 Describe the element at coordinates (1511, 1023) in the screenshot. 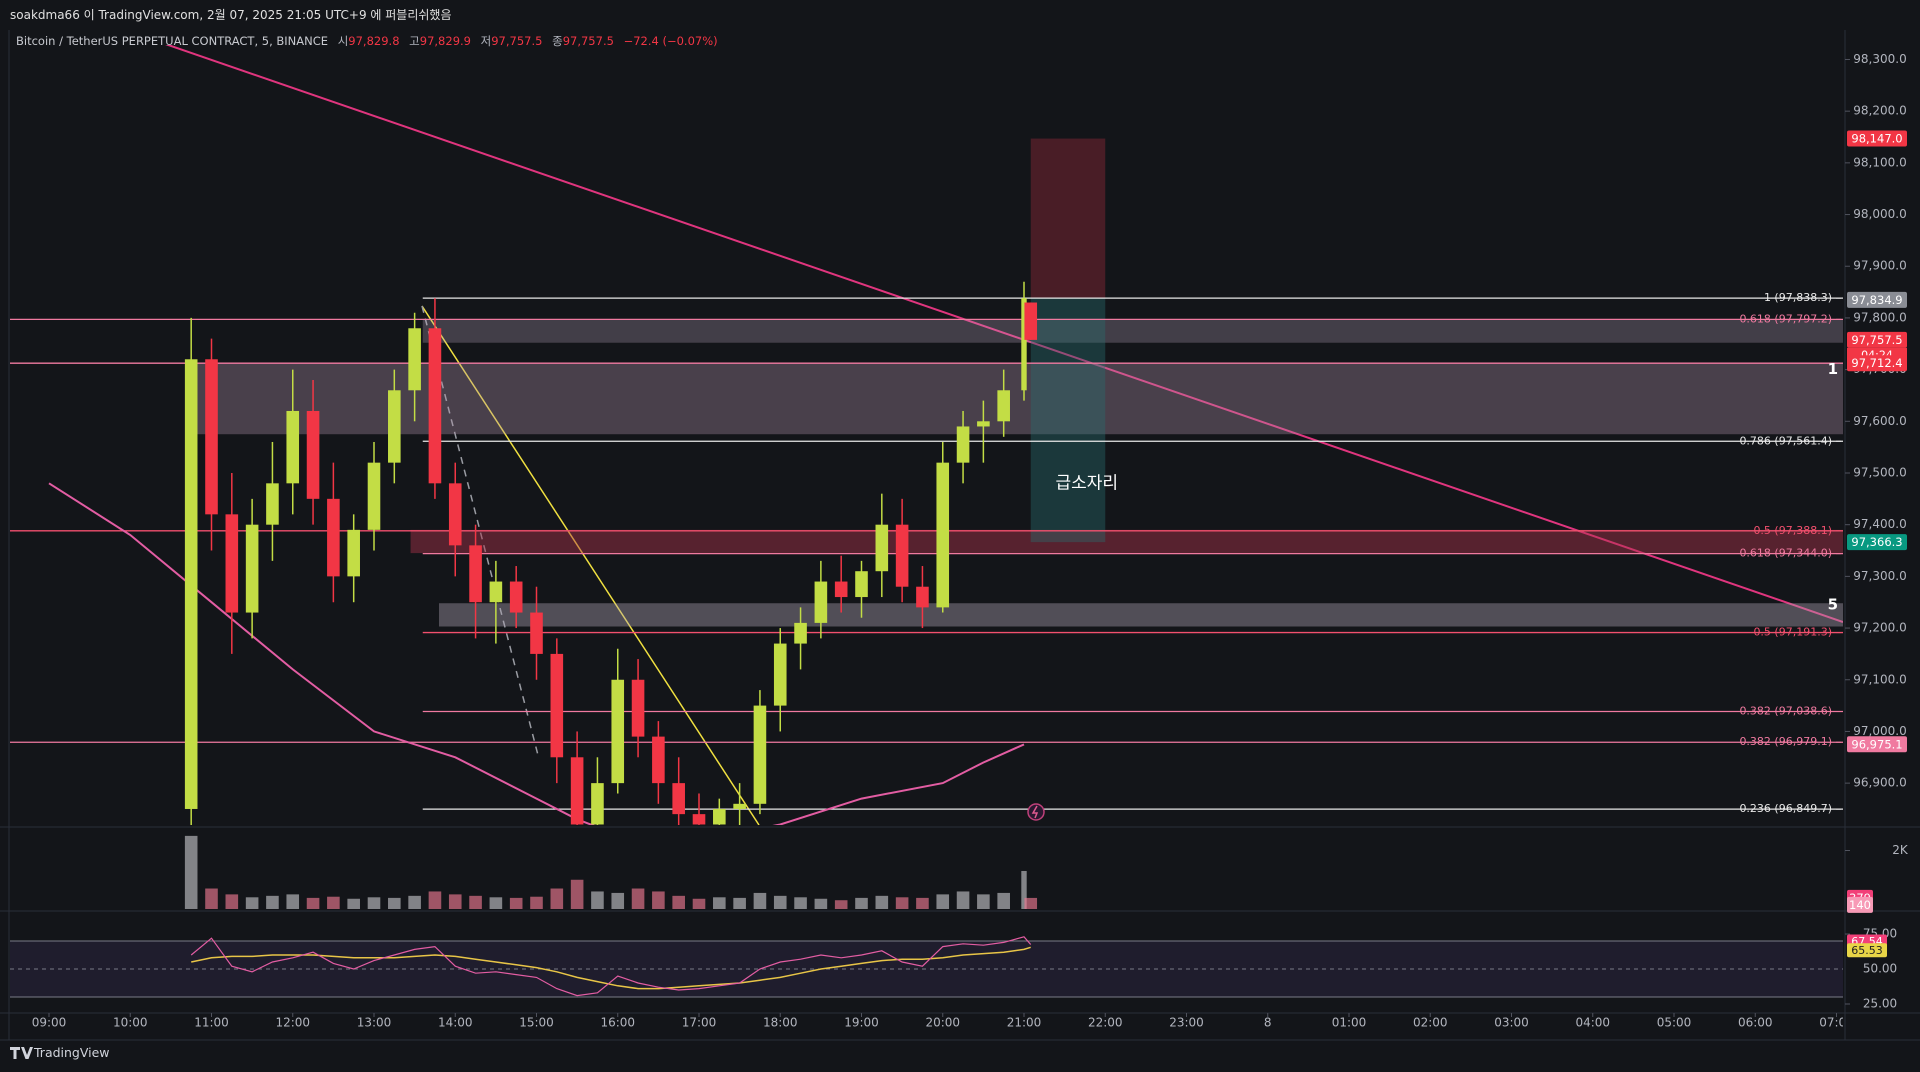

I see `x-tick-label: 03:00` at that location.